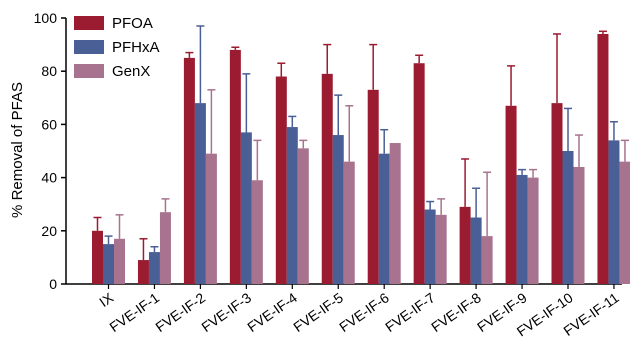  I want to click on y-axis-title: % Removal of PFAS, so click(17, 150).